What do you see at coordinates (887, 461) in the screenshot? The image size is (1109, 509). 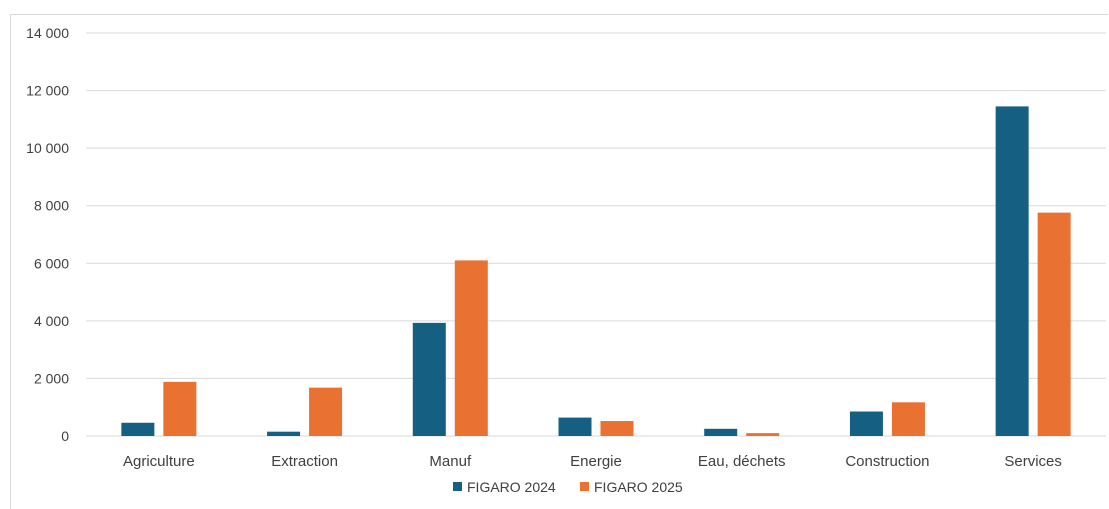 I see `x-category-label-construction: Construction` at bounding box center [887, 461].